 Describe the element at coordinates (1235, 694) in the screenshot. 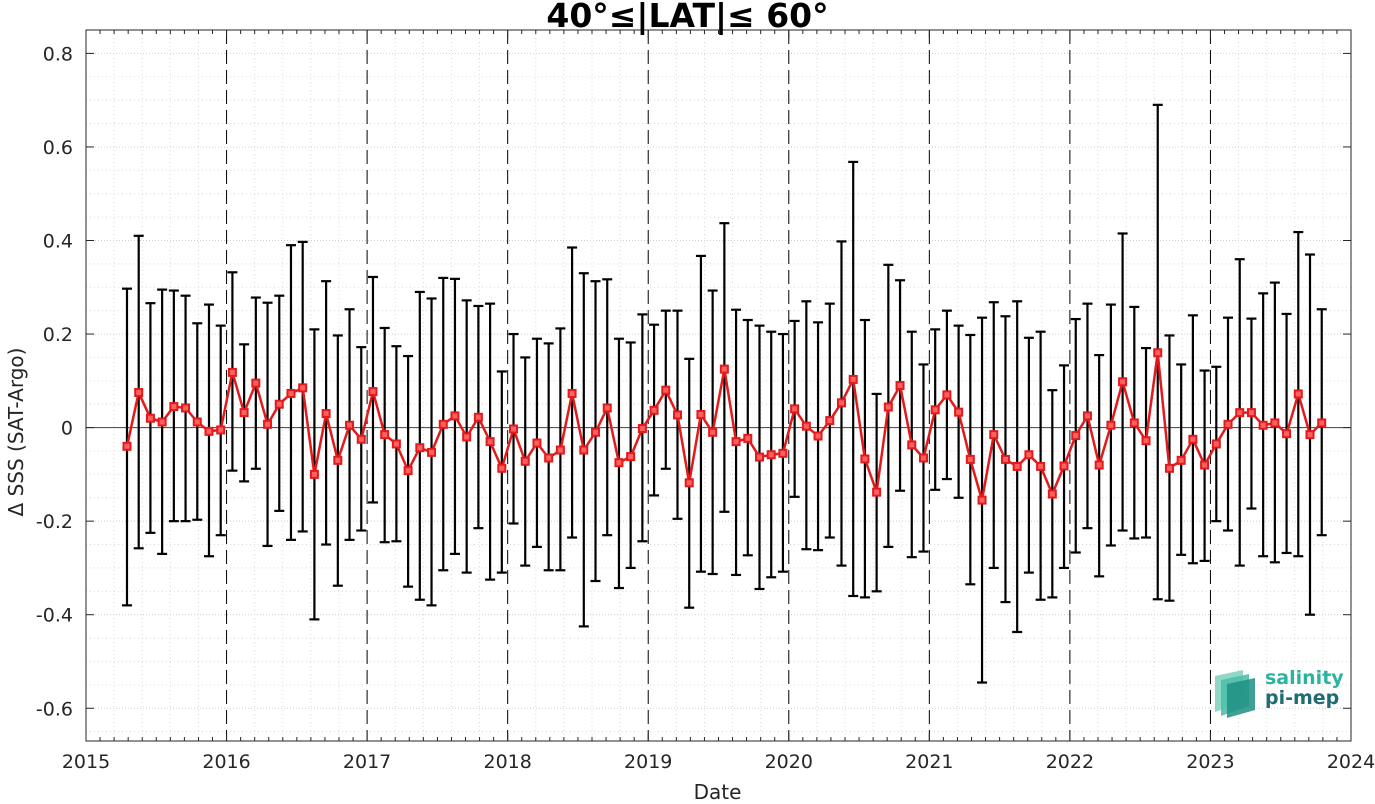

I see `wave-icon` at that location.